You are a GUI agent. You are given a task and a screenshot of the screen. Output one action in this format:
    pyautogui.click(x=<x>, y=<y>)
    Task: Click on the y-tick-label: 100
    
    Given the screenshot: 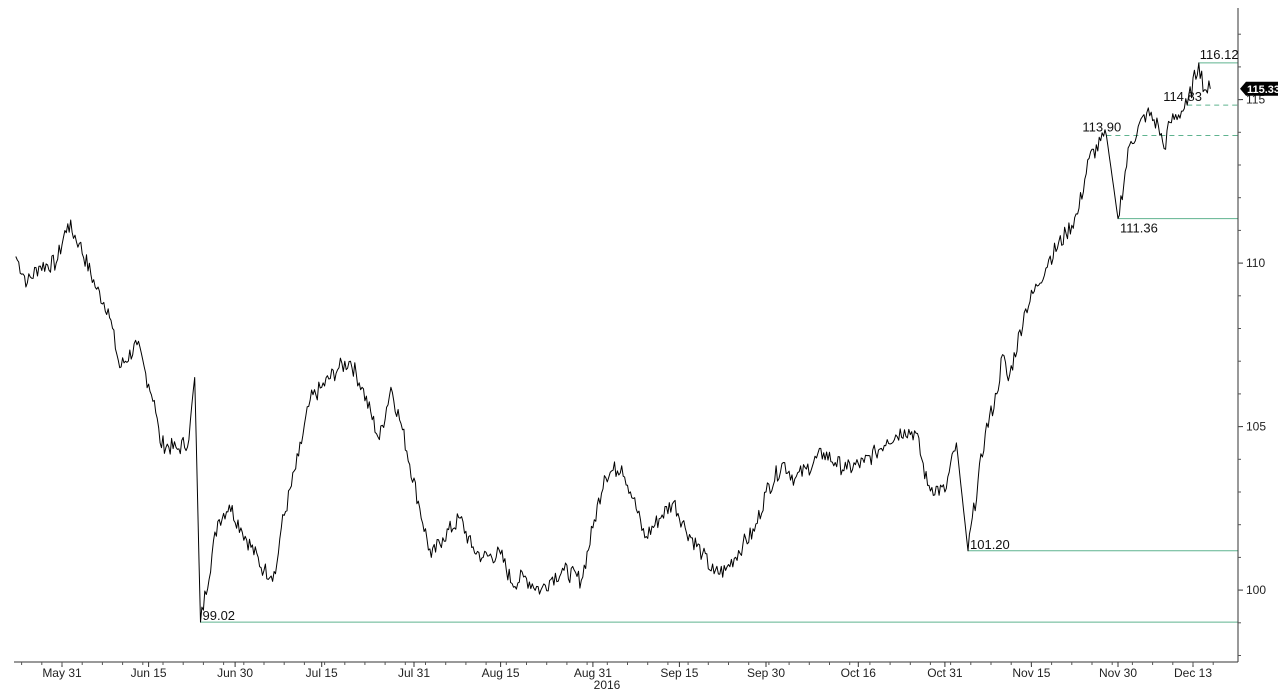 What is the action you would take?
    pyautogui.click(x=1256, y=590)
    